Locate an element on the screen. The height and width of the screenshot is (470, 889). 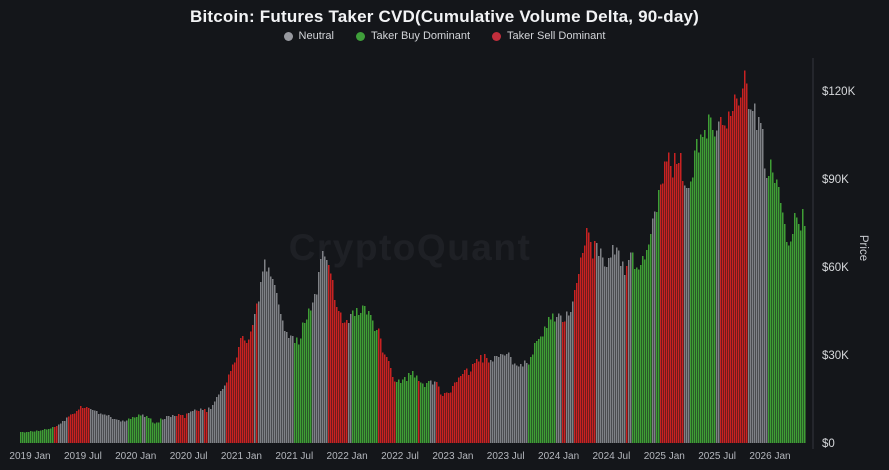
legend-item-neutral: Neutral is located at coordinates (308, 36).